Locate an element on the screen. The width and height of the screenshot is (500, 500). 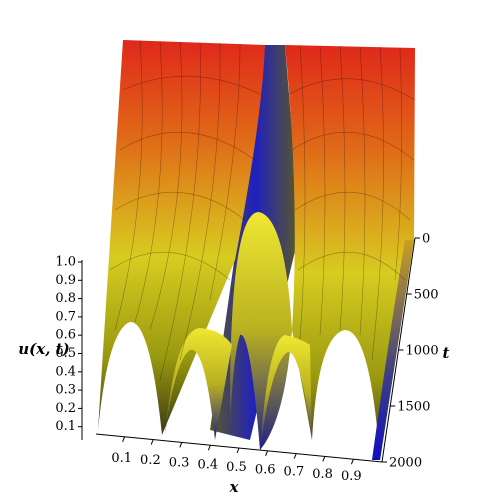
x-tick-label: 0.8 is located at coordinates (322, 474).